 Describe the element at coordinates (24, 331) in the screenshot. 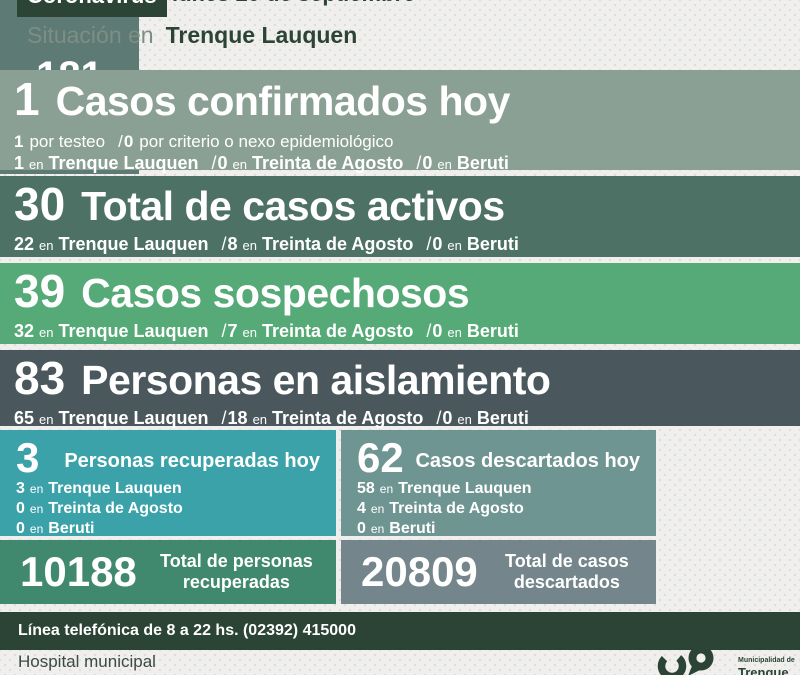

I see `count-trenque-lauquen: 32` at that location.